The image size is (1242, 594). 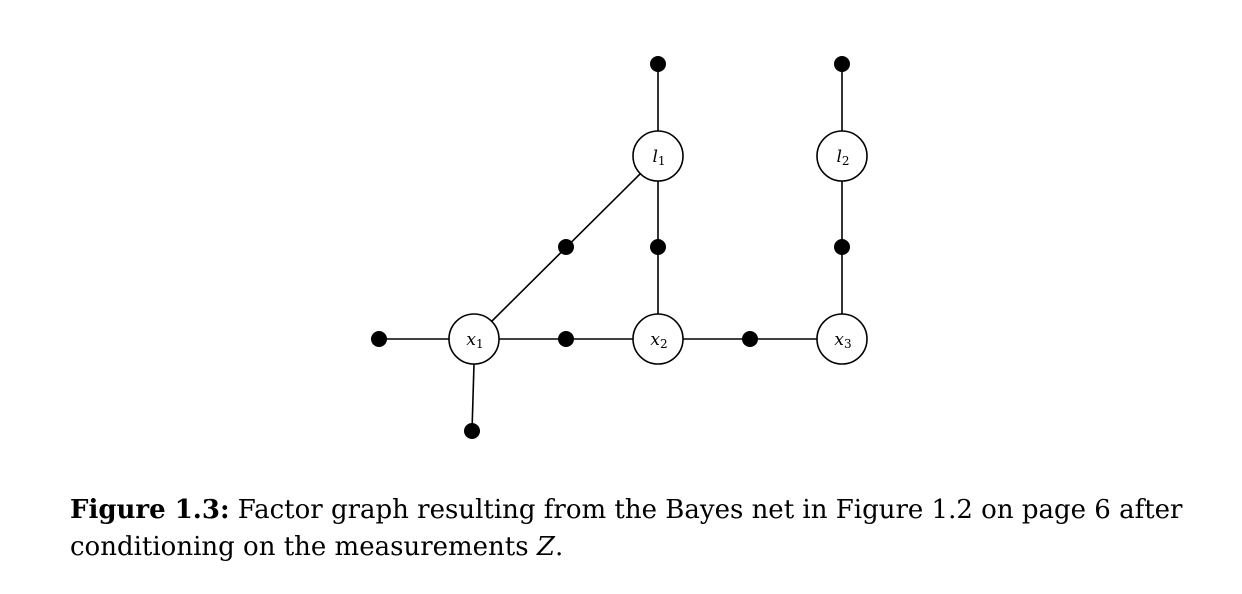 I want to click on variable-label-x1: x, so click(x=471, y=340).